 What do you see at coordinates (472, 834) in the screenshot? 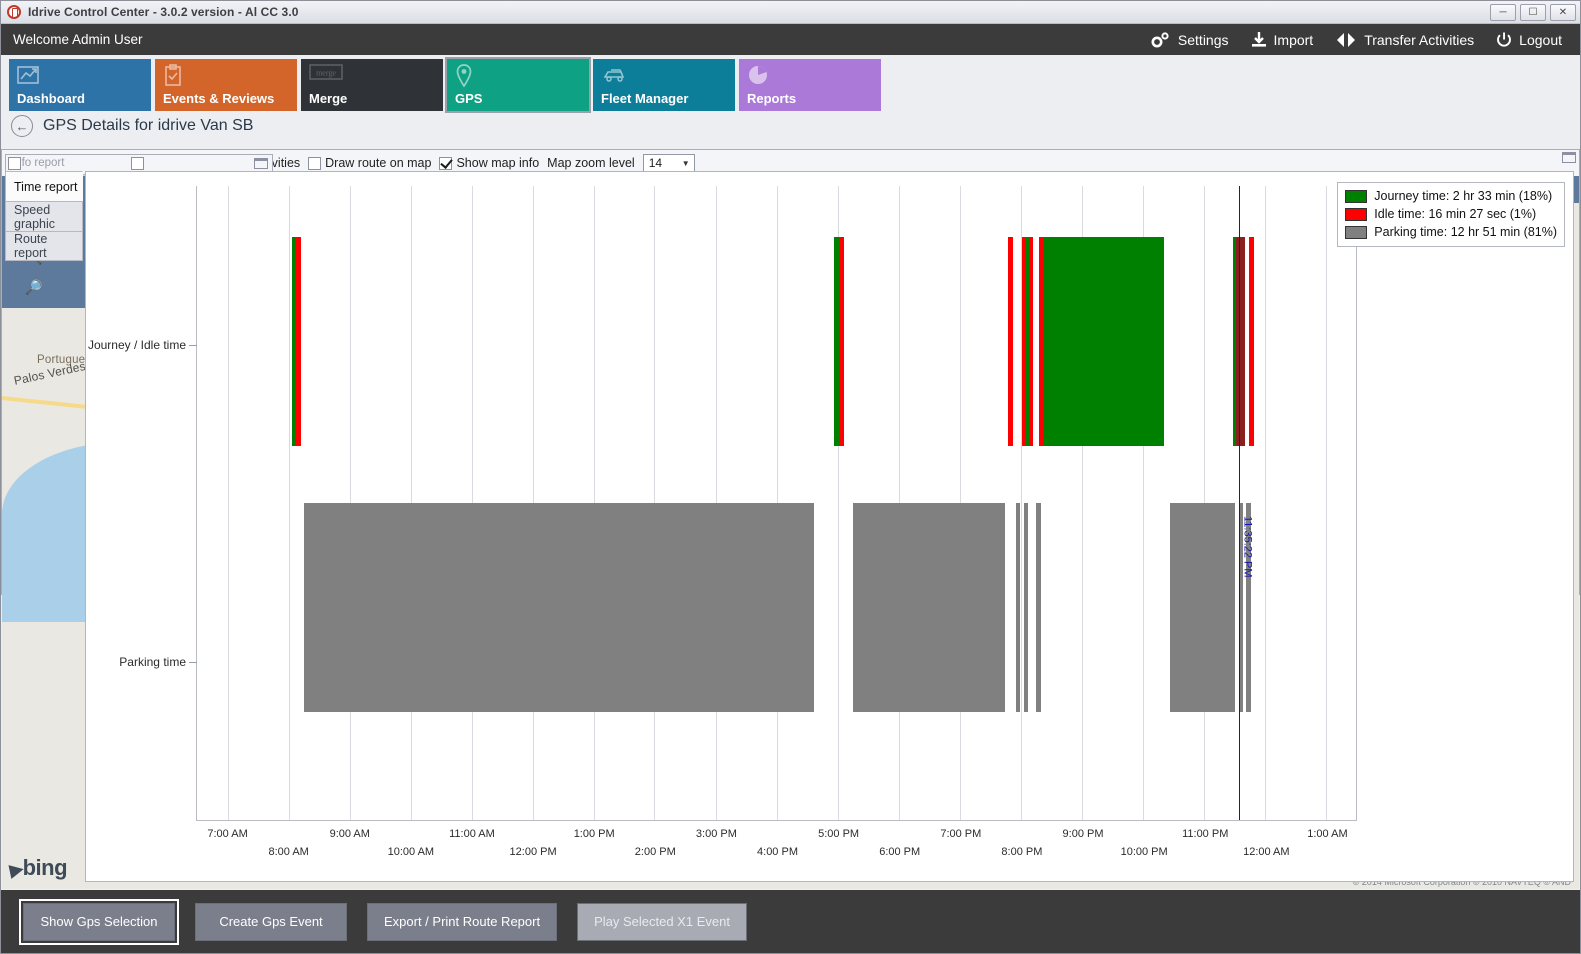
I see `x-tick-label: 11:00 AM` at bounding box center [472, 834].